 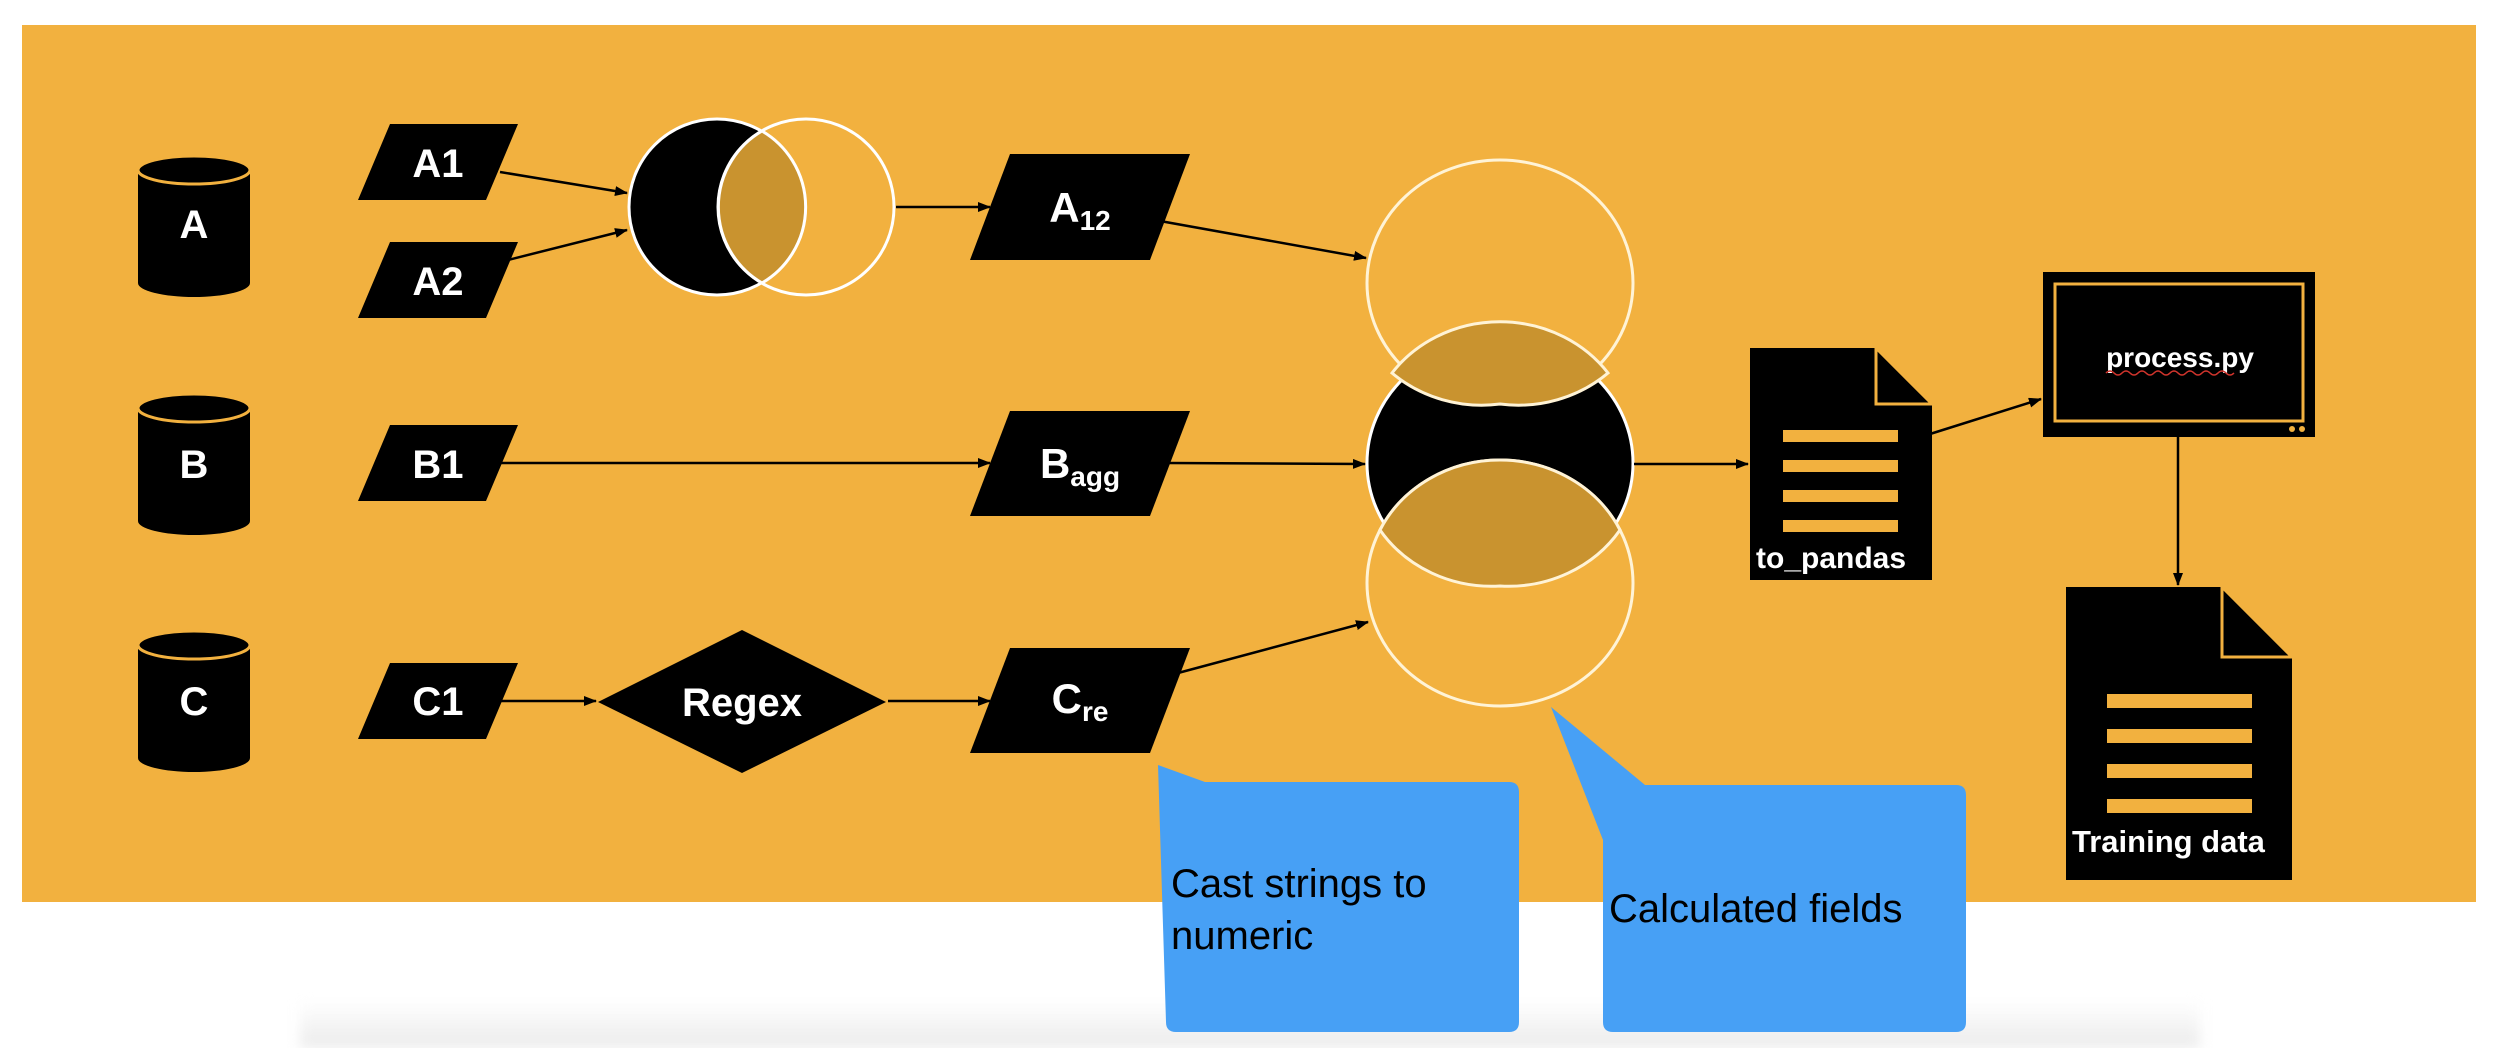 I want to click on intermediate-bagg-label: Bagg, so click(x=1080, y=466).